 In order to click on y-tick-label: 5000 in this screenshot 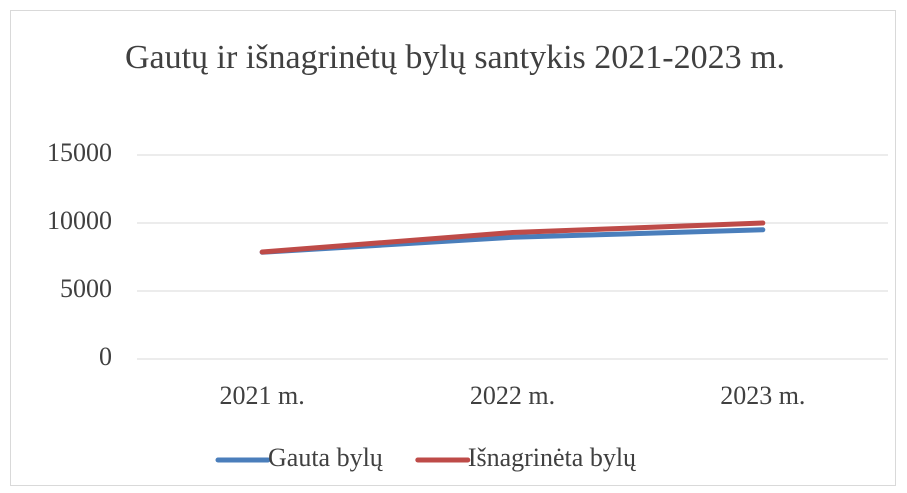, I will do `click(86, 288)`.